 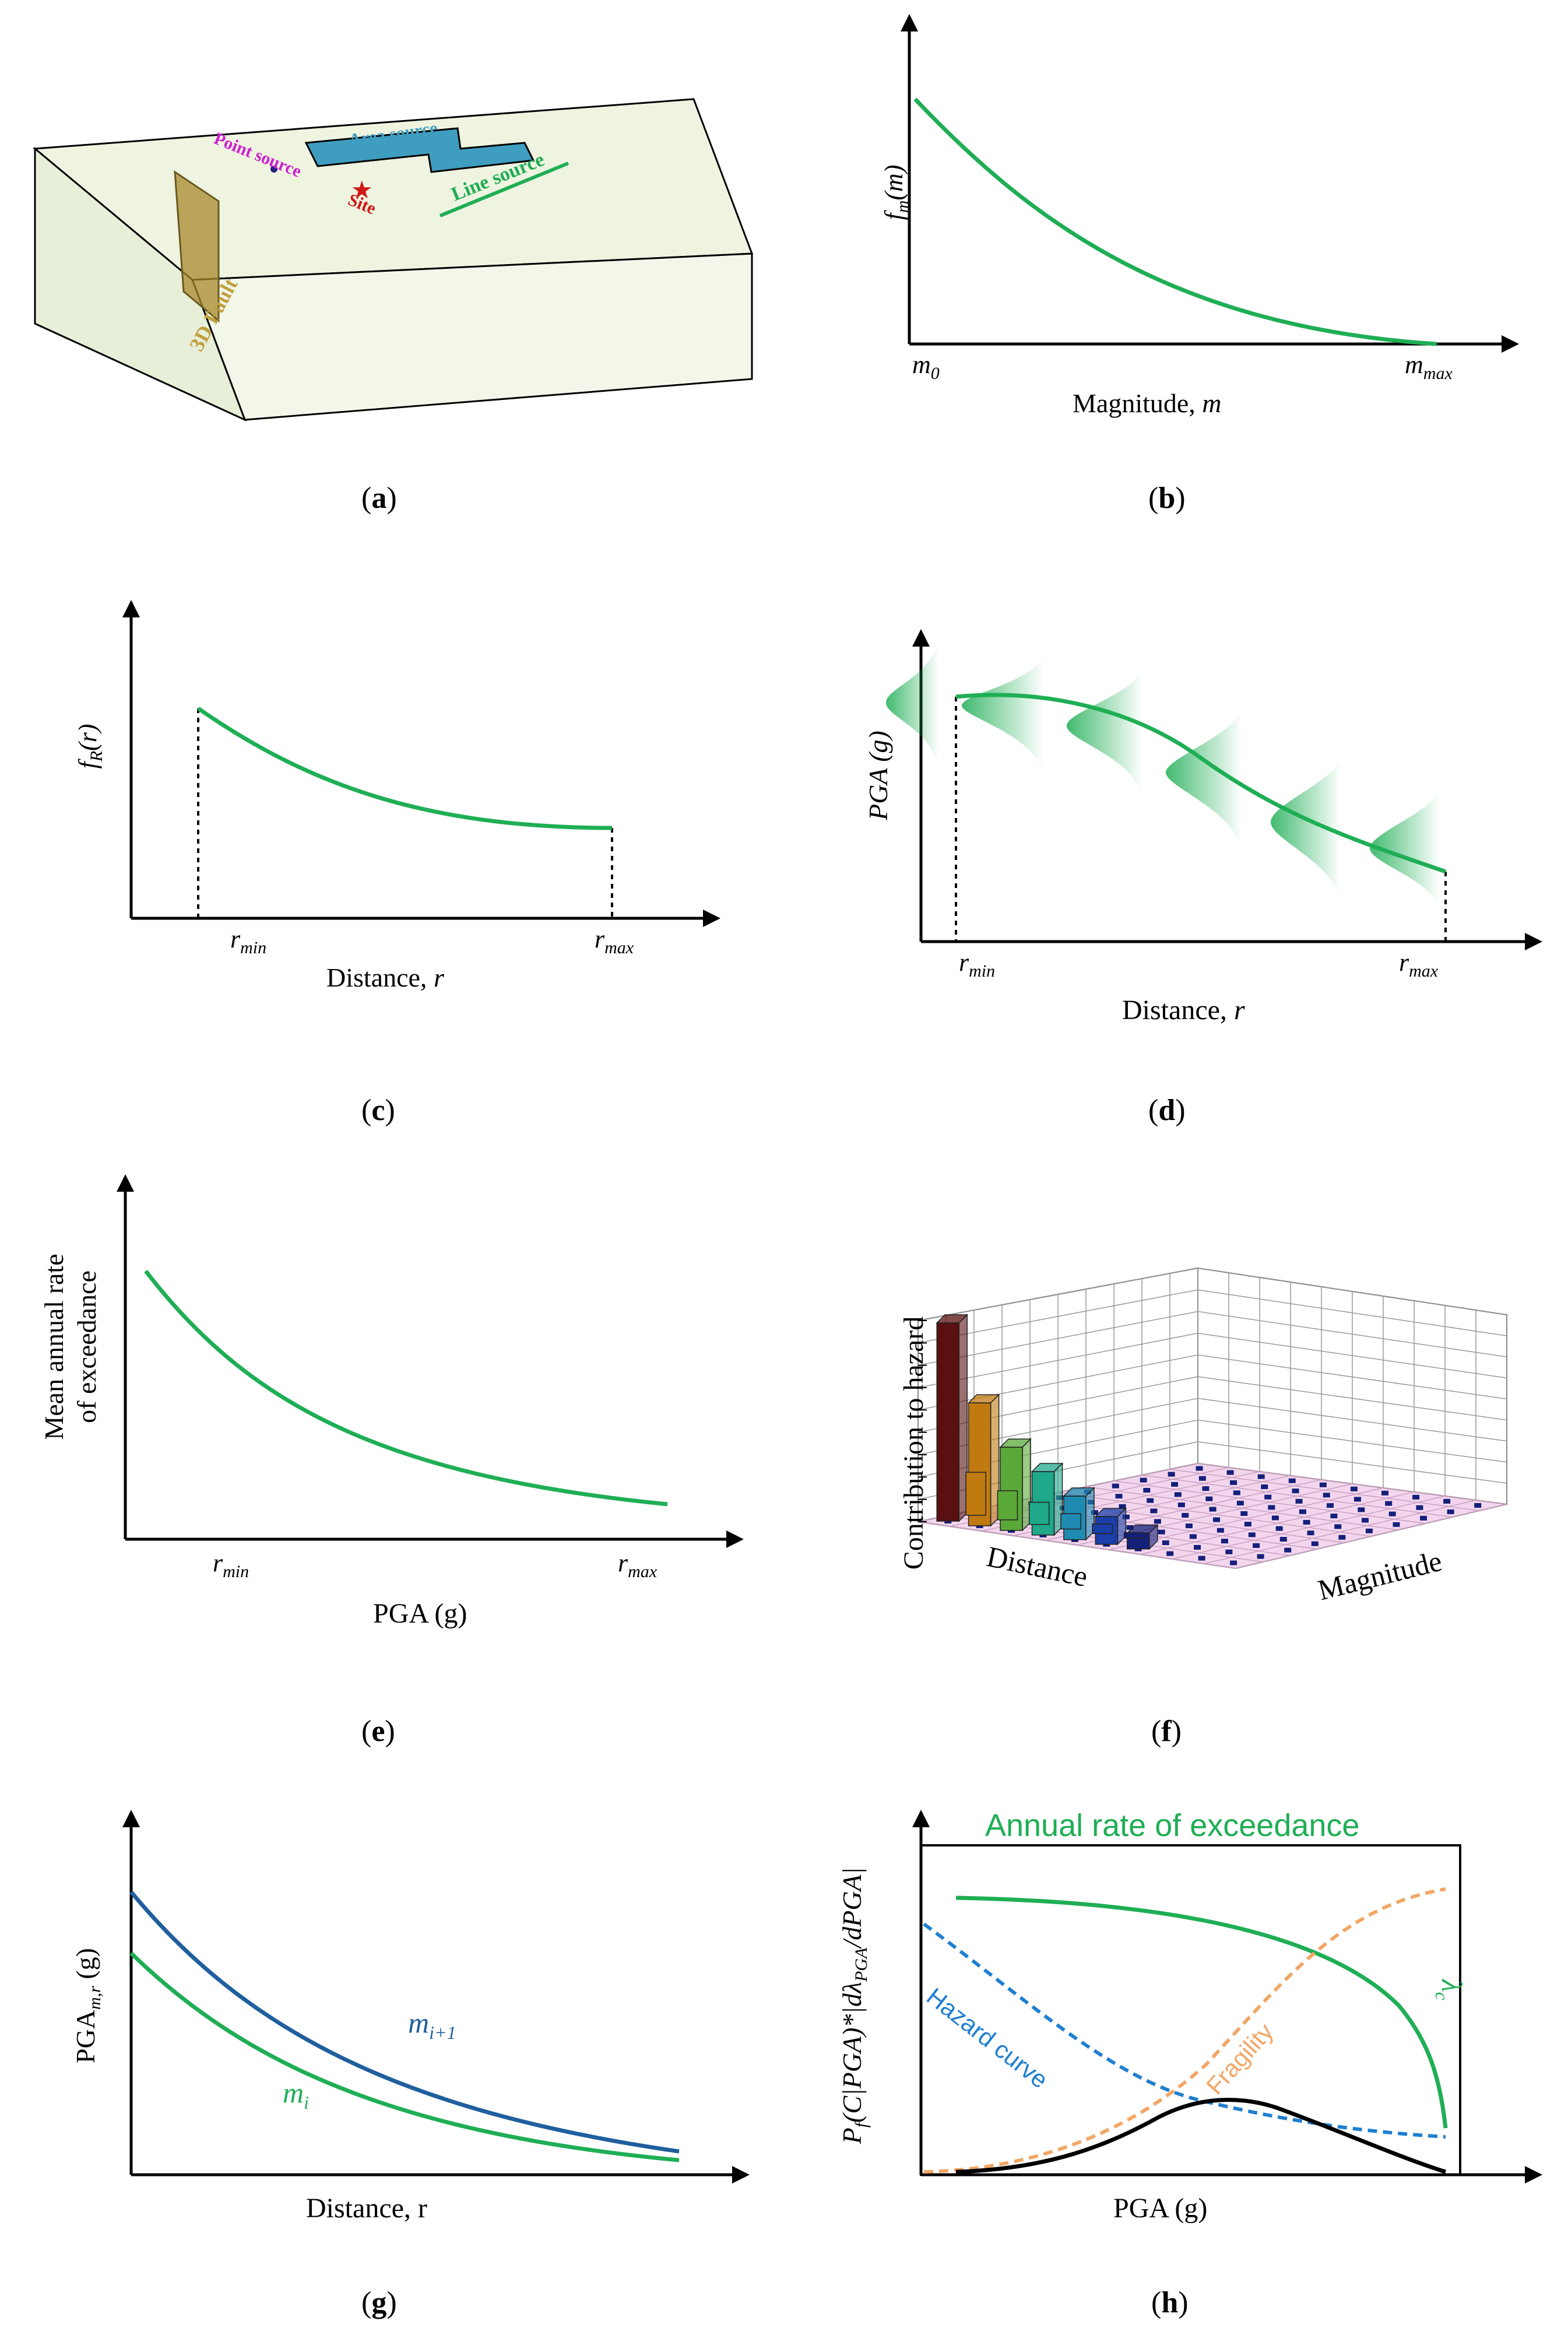 I want to click on site-star-icon: ★, so click(x=362, y=189).